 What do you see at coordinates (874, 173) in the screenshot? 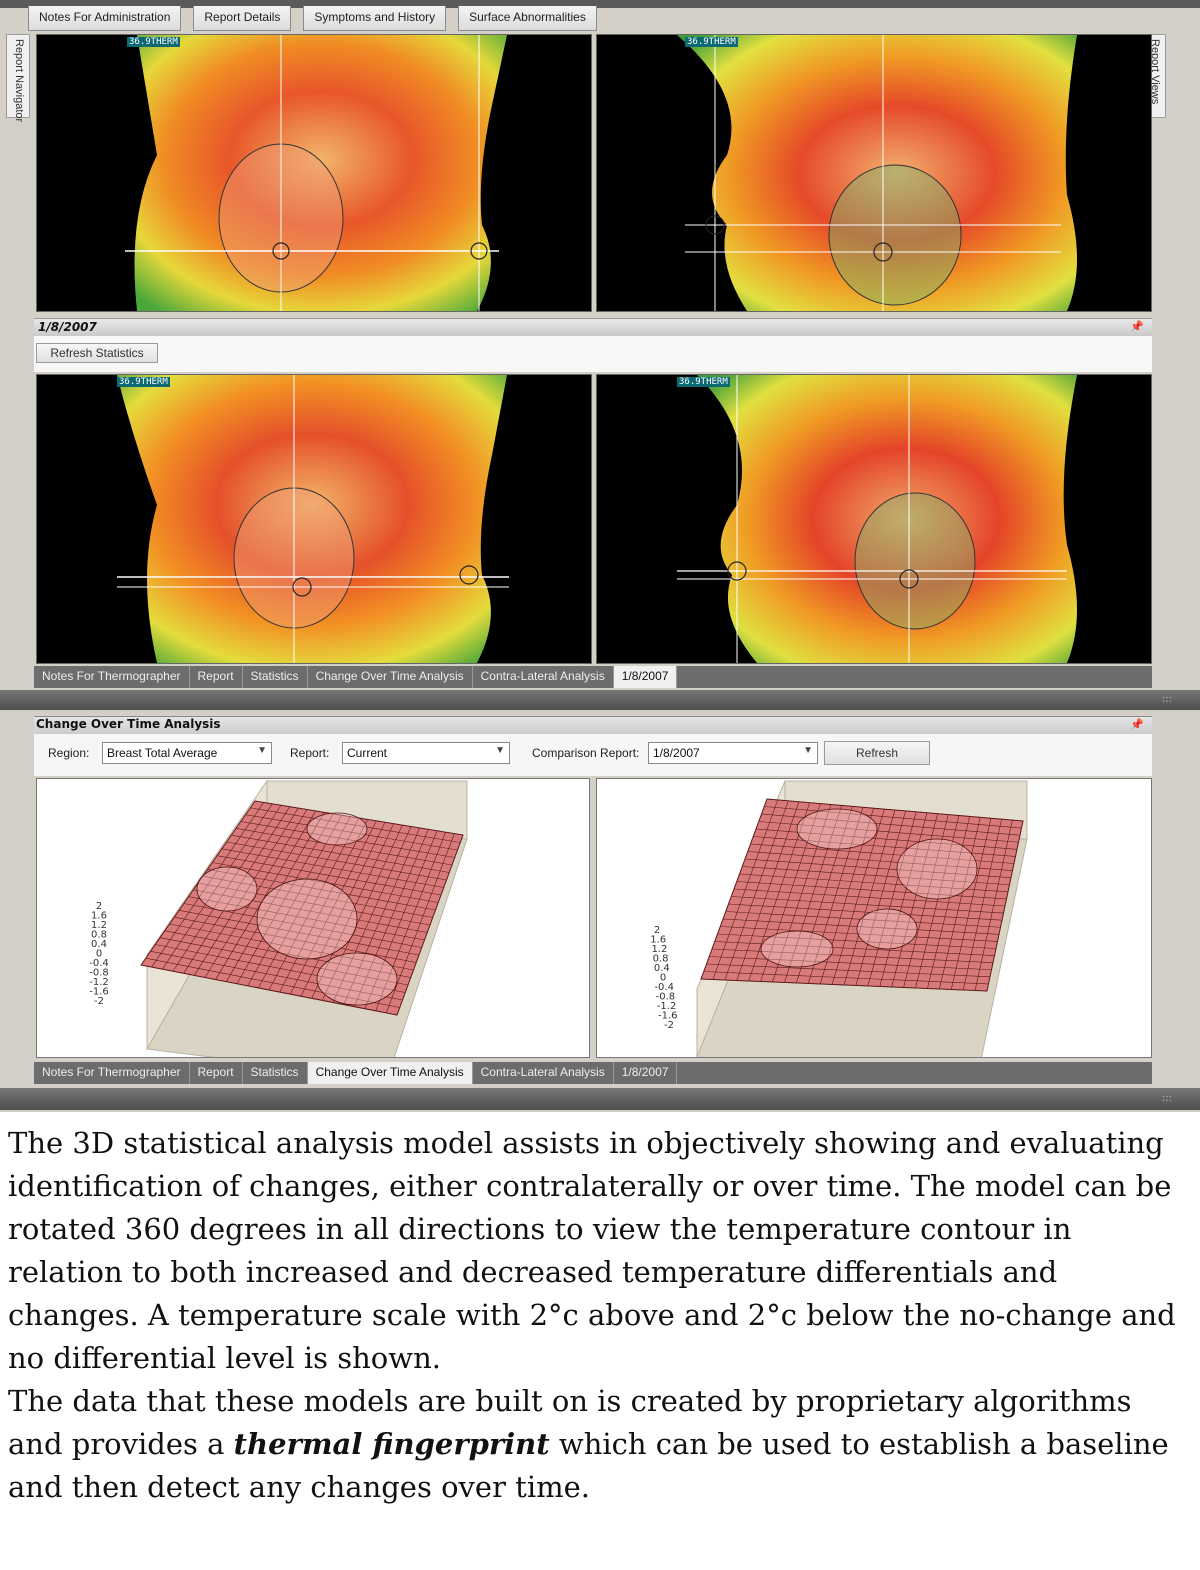
I see `thermal-image-top-right: 36.9THERM` at bounding box center [874, 173].